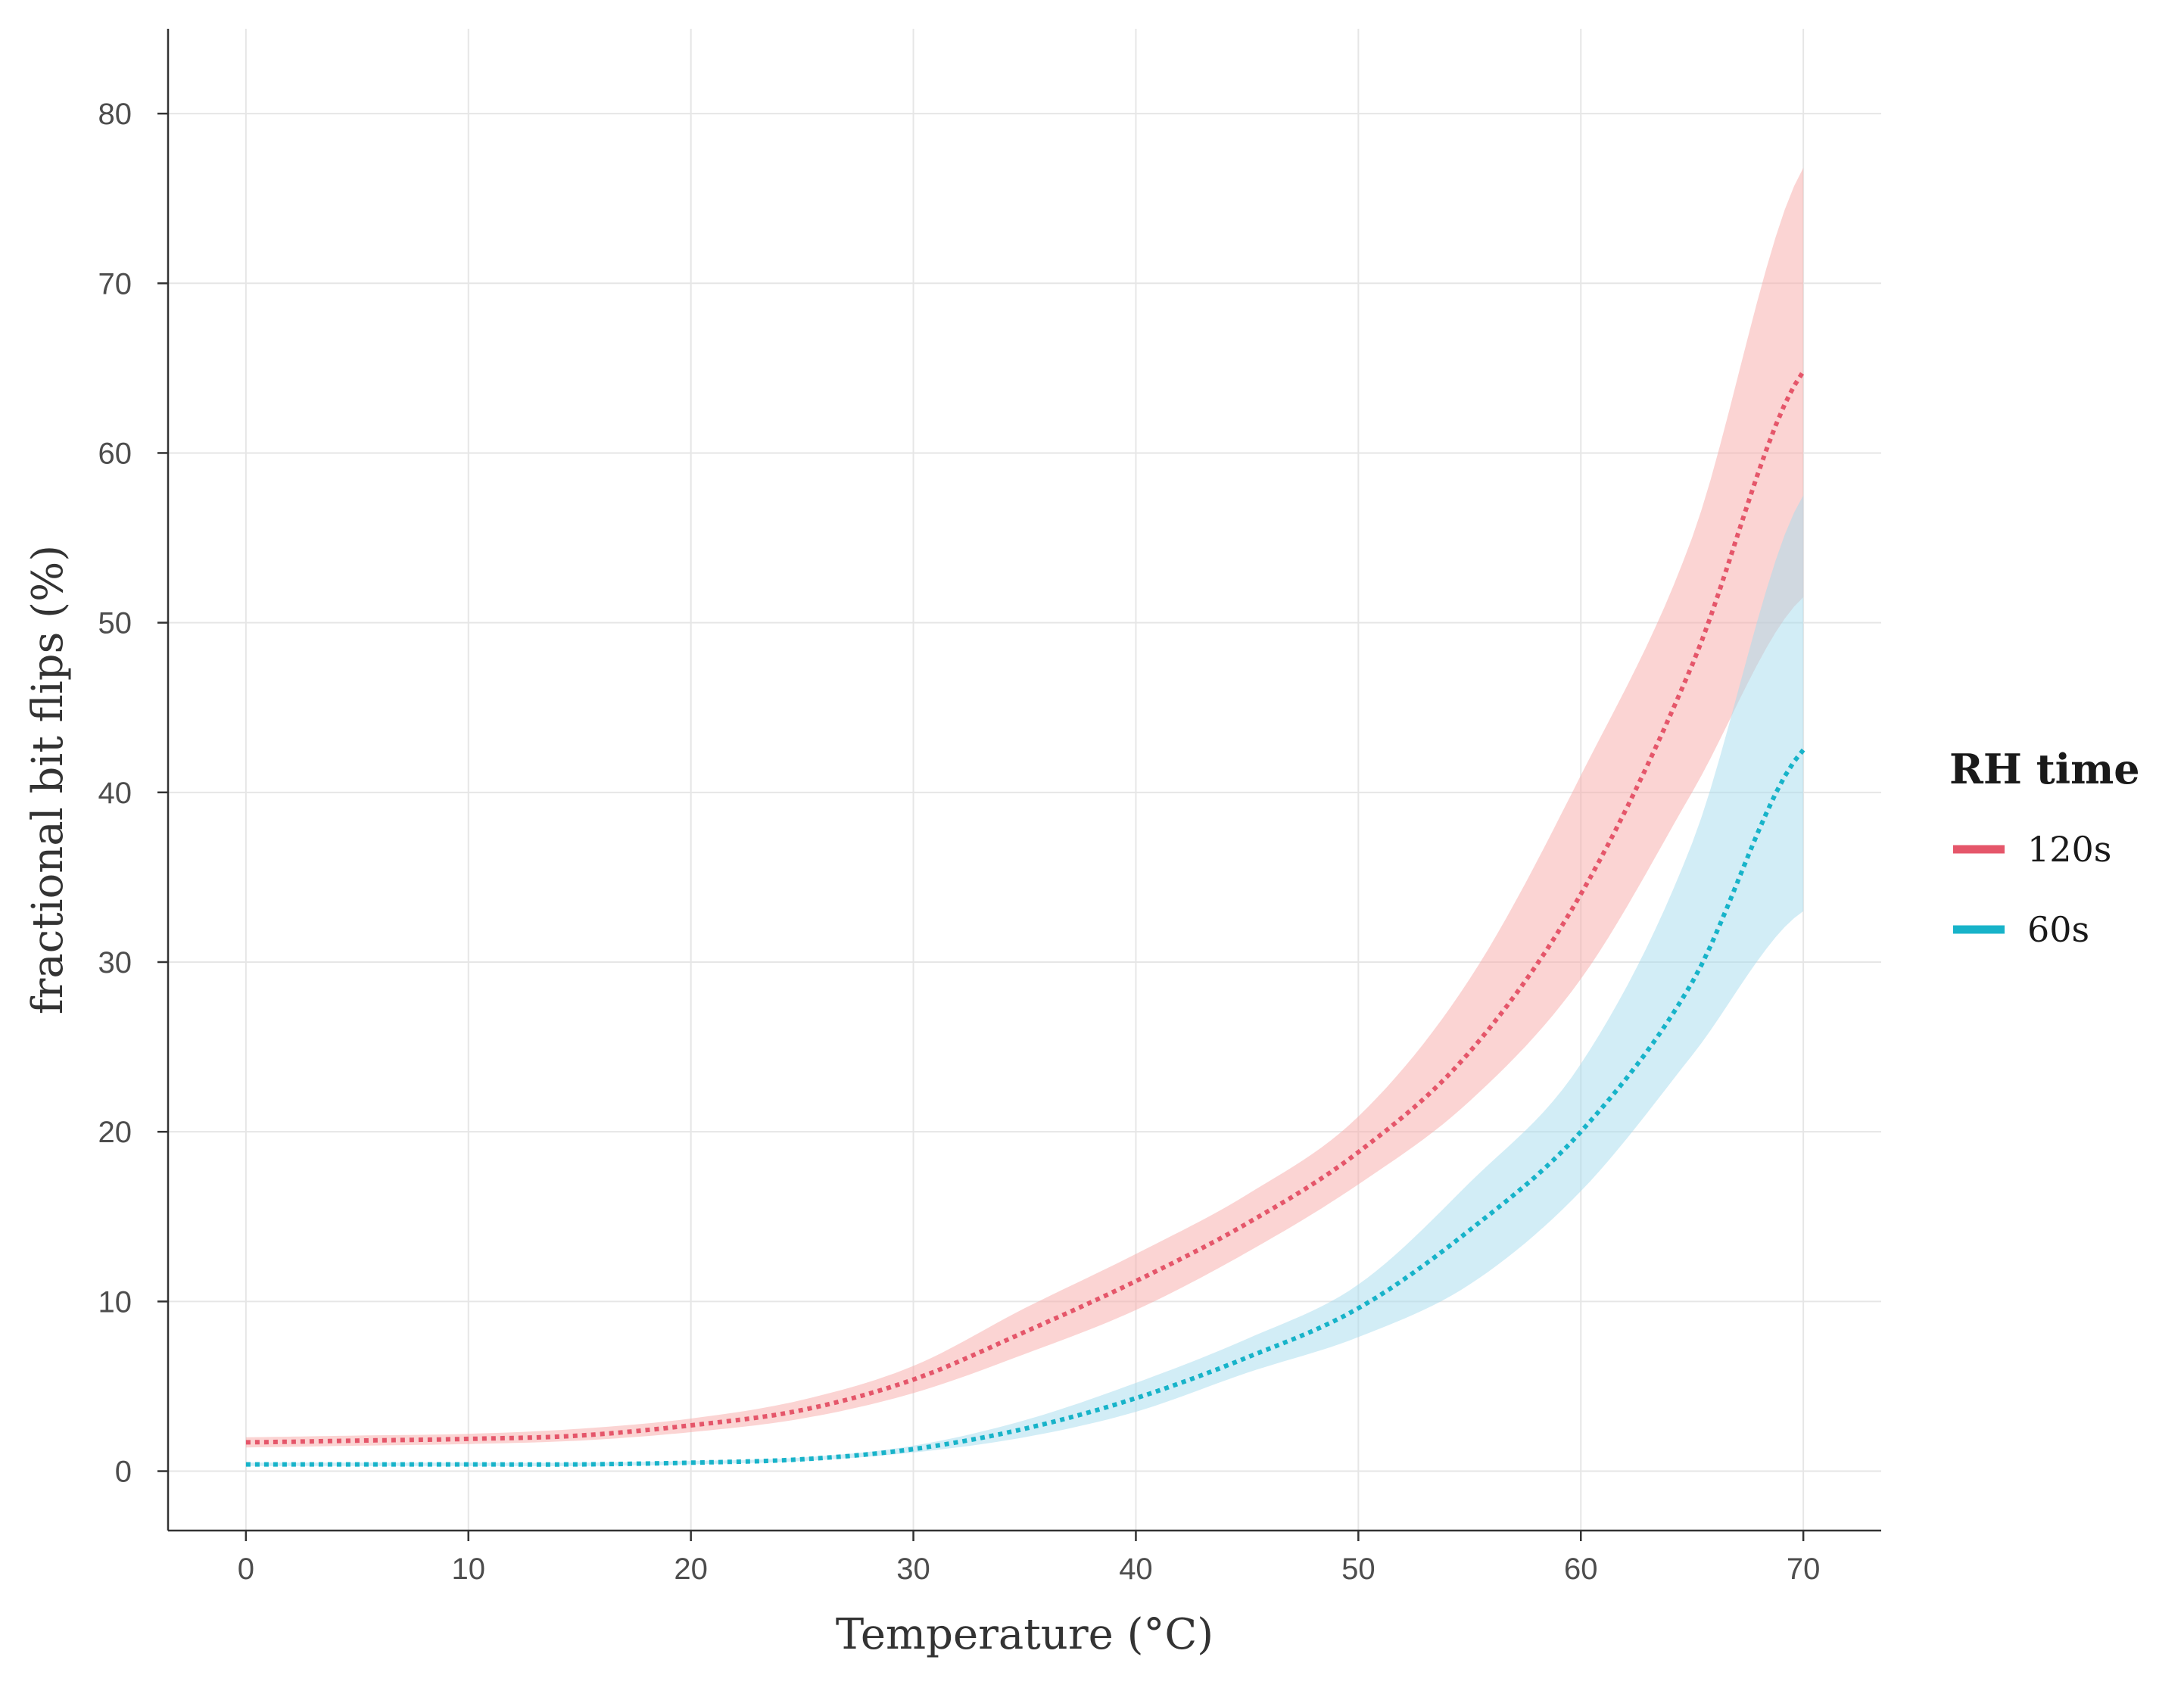 This screenshot has width=2184, height=1688. I want to click on y-tick-label: 70, so click(115, 284).